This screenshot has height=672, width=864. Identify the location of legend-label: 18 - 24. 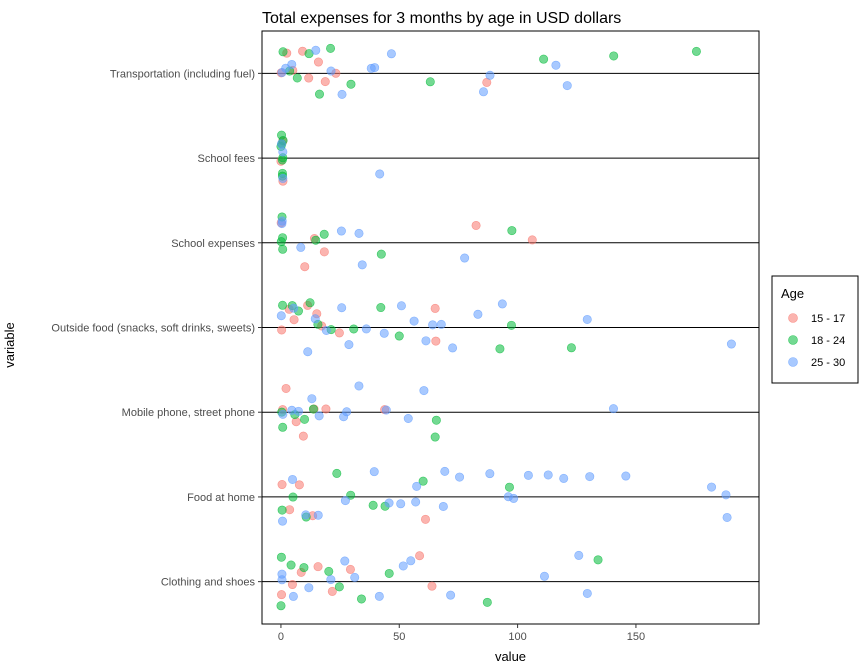
(828, 341).